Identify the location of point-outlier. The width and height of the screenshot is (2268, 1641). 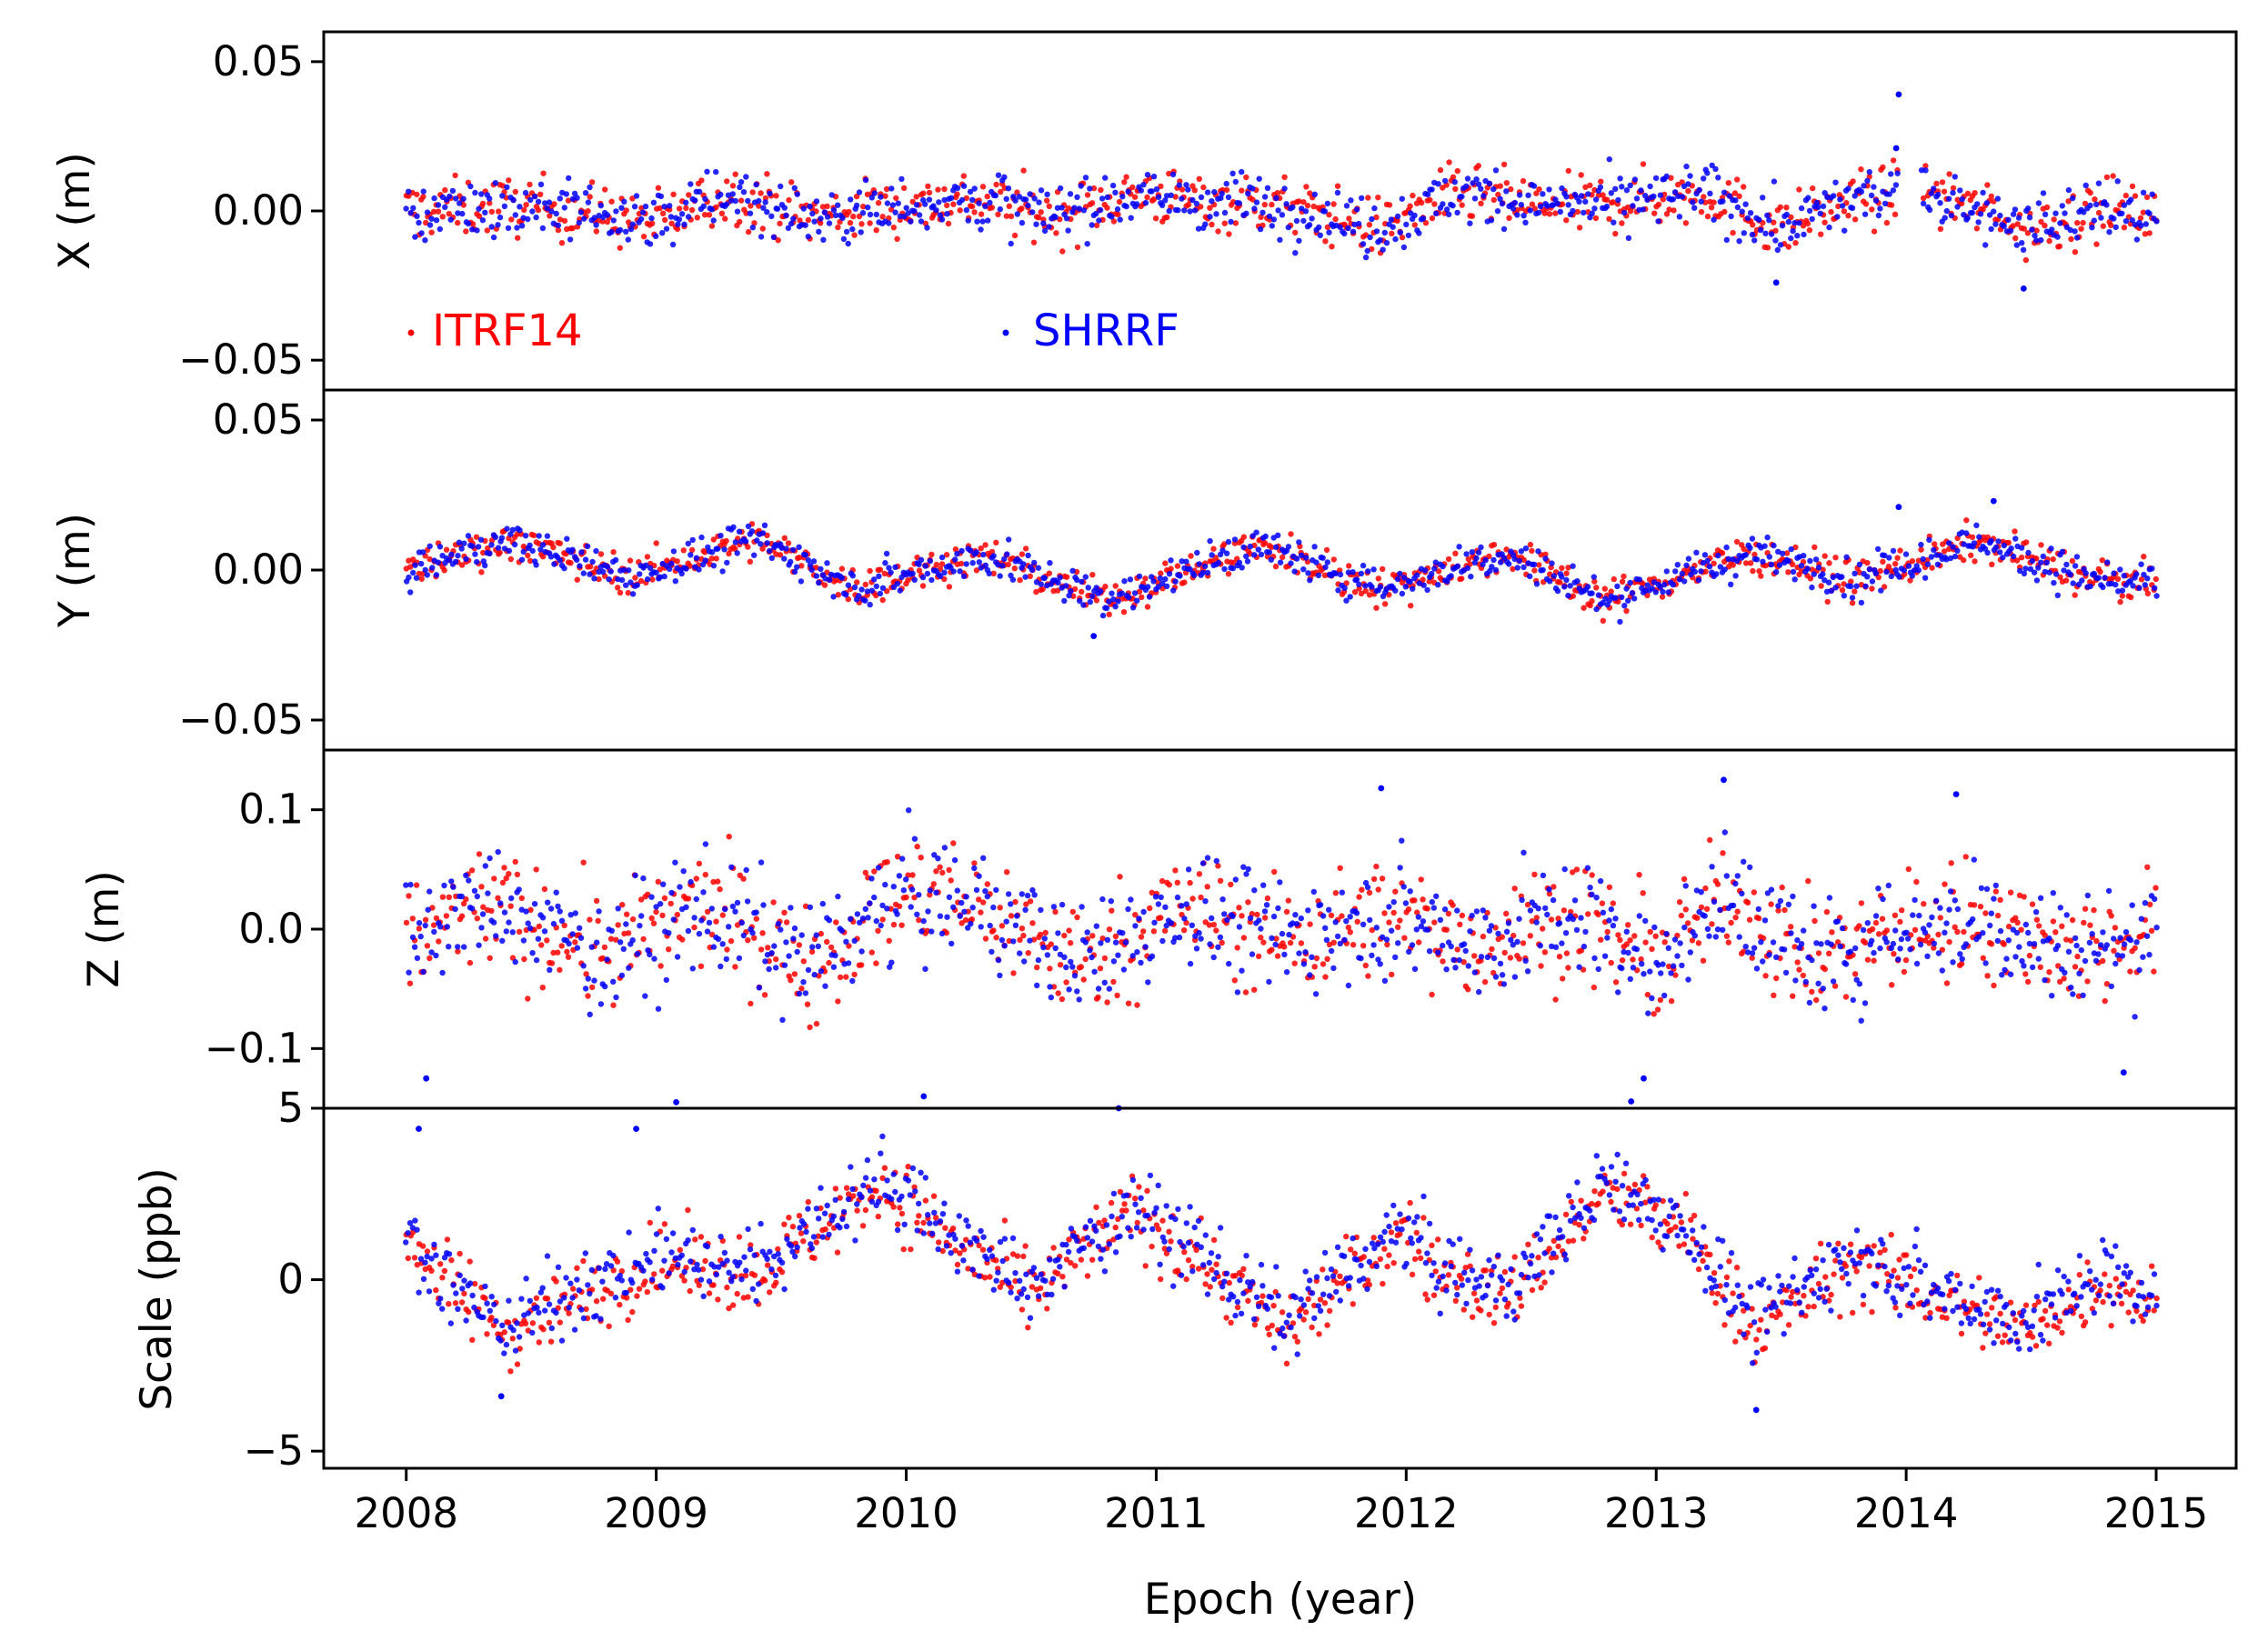
(1898, 94).